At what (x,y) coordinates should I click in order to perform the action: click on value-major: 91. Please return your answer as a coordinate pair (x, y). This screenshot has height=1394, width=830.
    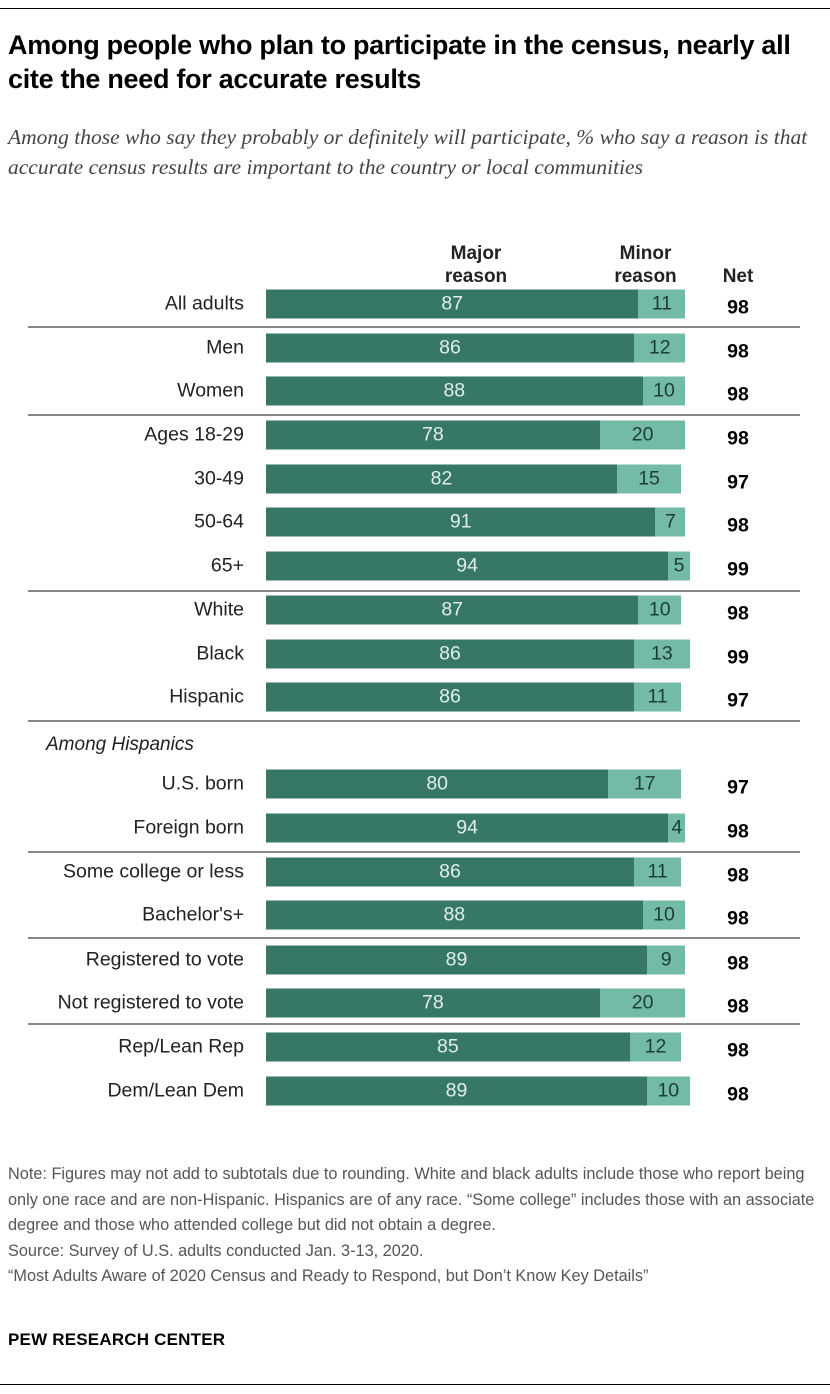
    Looking at the image, I should click on (460, 521).